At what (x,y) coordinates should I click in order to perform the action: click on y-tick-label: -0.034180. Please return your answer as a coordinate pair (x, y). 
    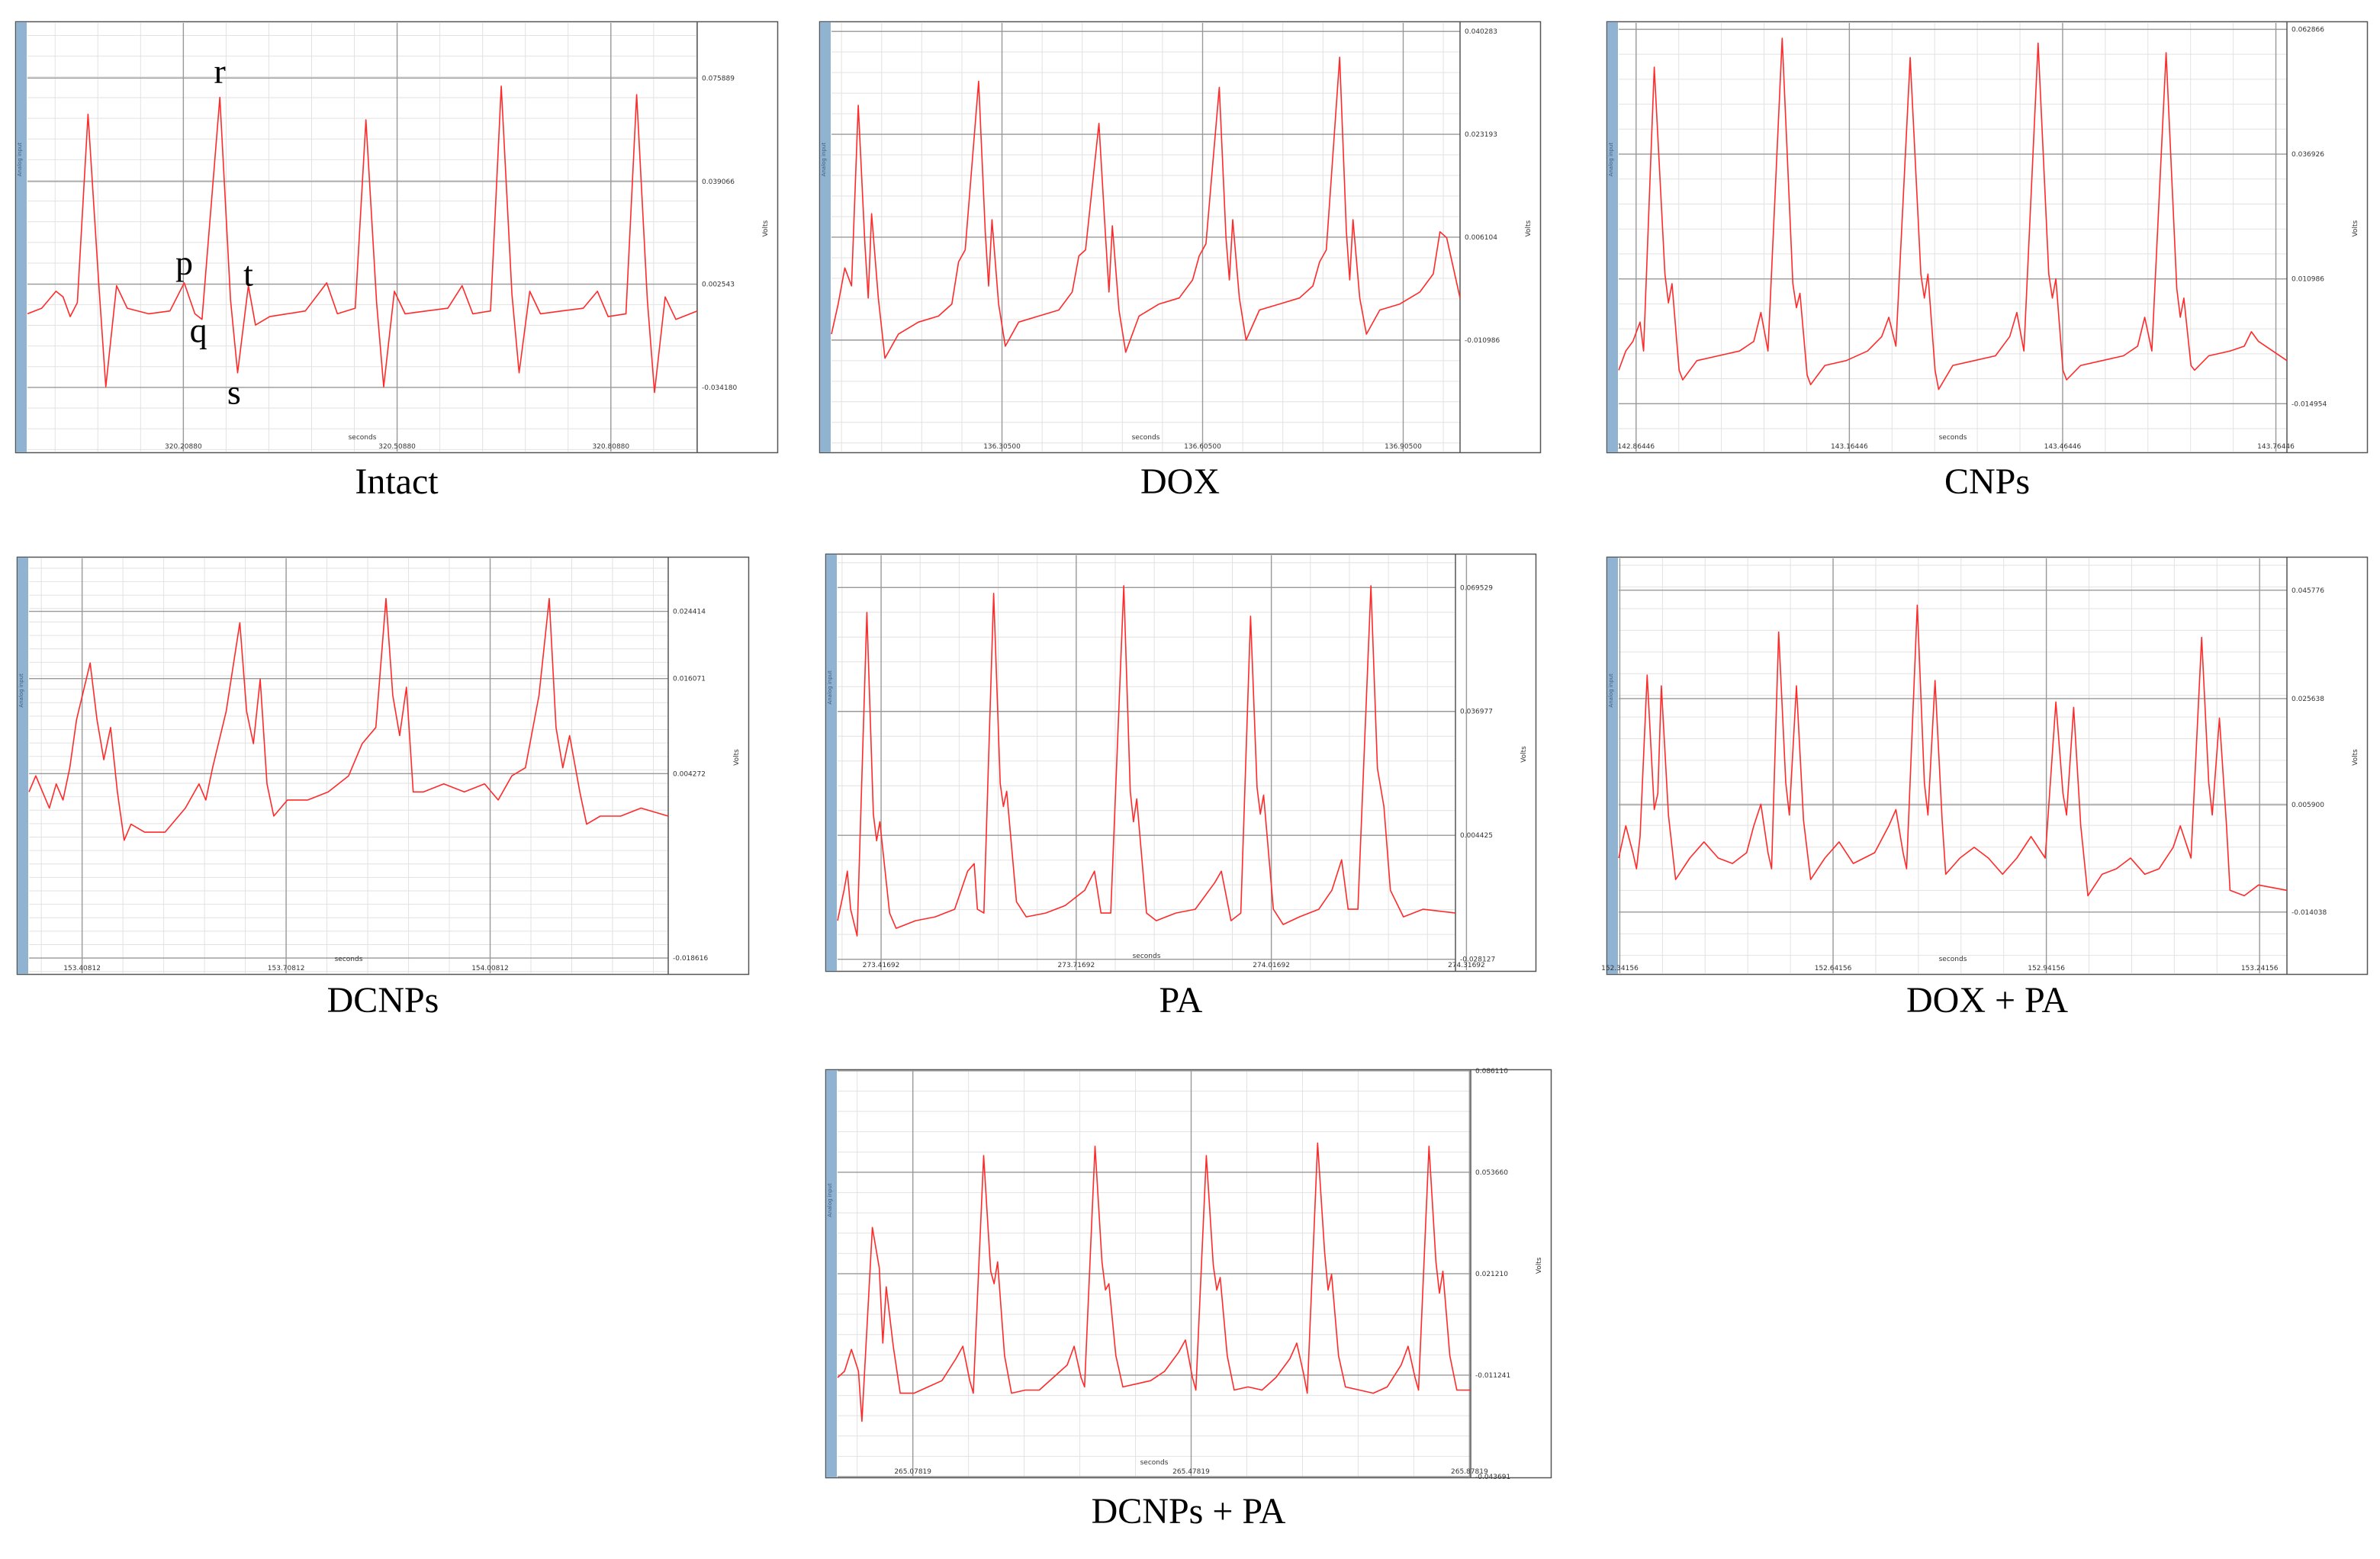
    Looking at the image, I should click on (719, 388).